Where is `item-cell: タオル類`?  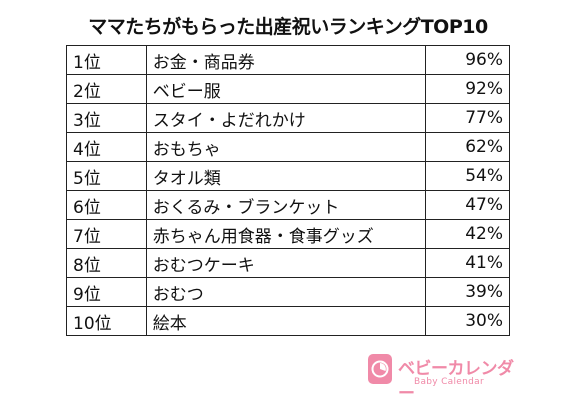 item-cell: タオル類 is located at coordinates (286, 176).